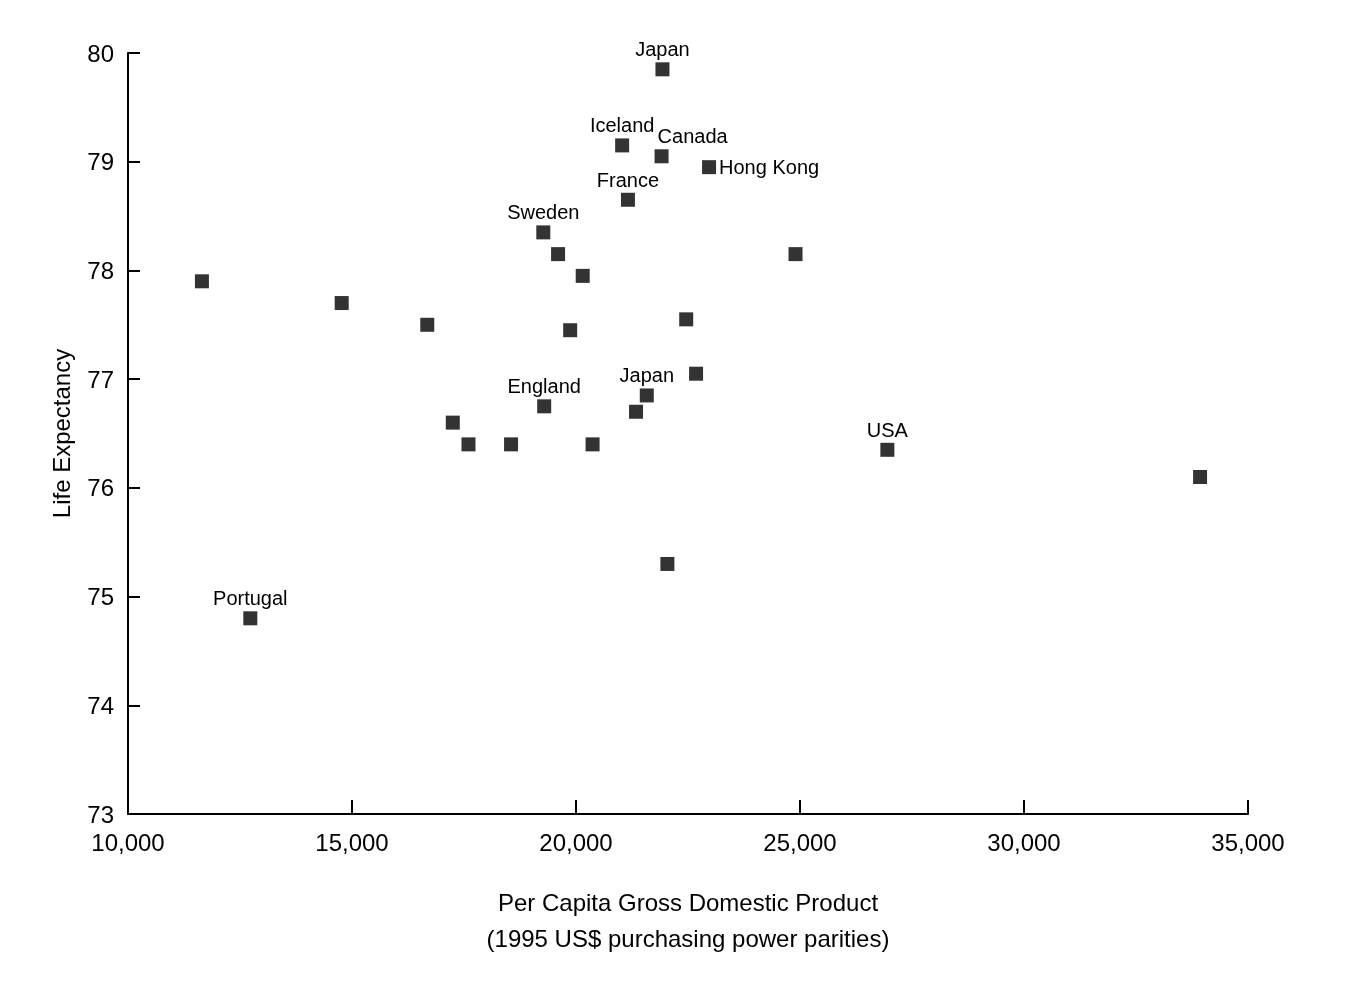 This screenshot has width=1366, height=994. Describe the element at coordinates (693, 136) in the screenshot. I see `annotation: Canada` at that location.